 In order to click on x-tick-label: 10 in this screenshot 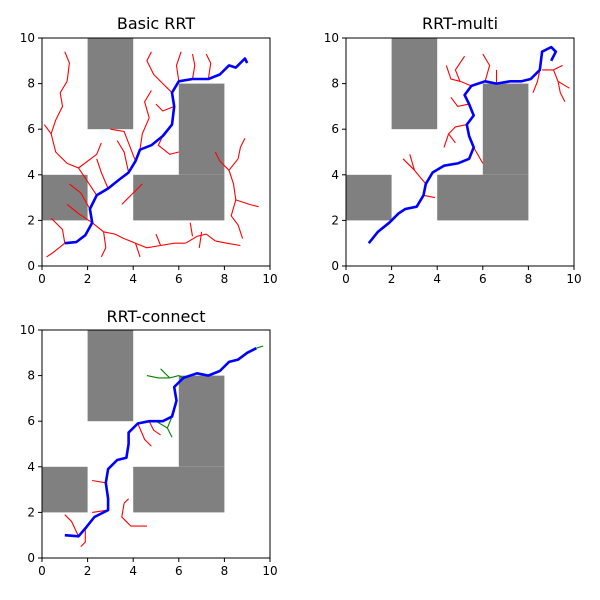, I will do `click(269, 571)`.